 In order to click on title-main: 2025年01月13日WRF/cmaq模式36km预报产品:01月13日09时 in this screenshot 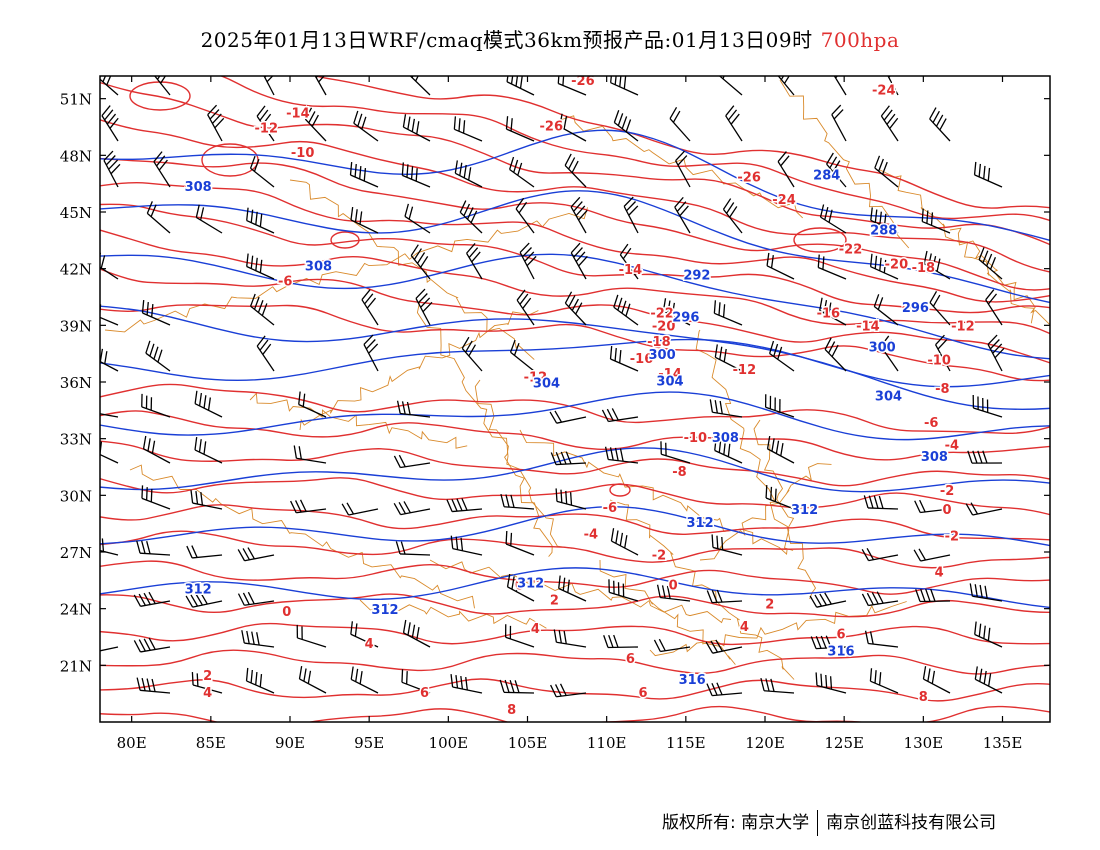, I will do `click(506, 40)`.